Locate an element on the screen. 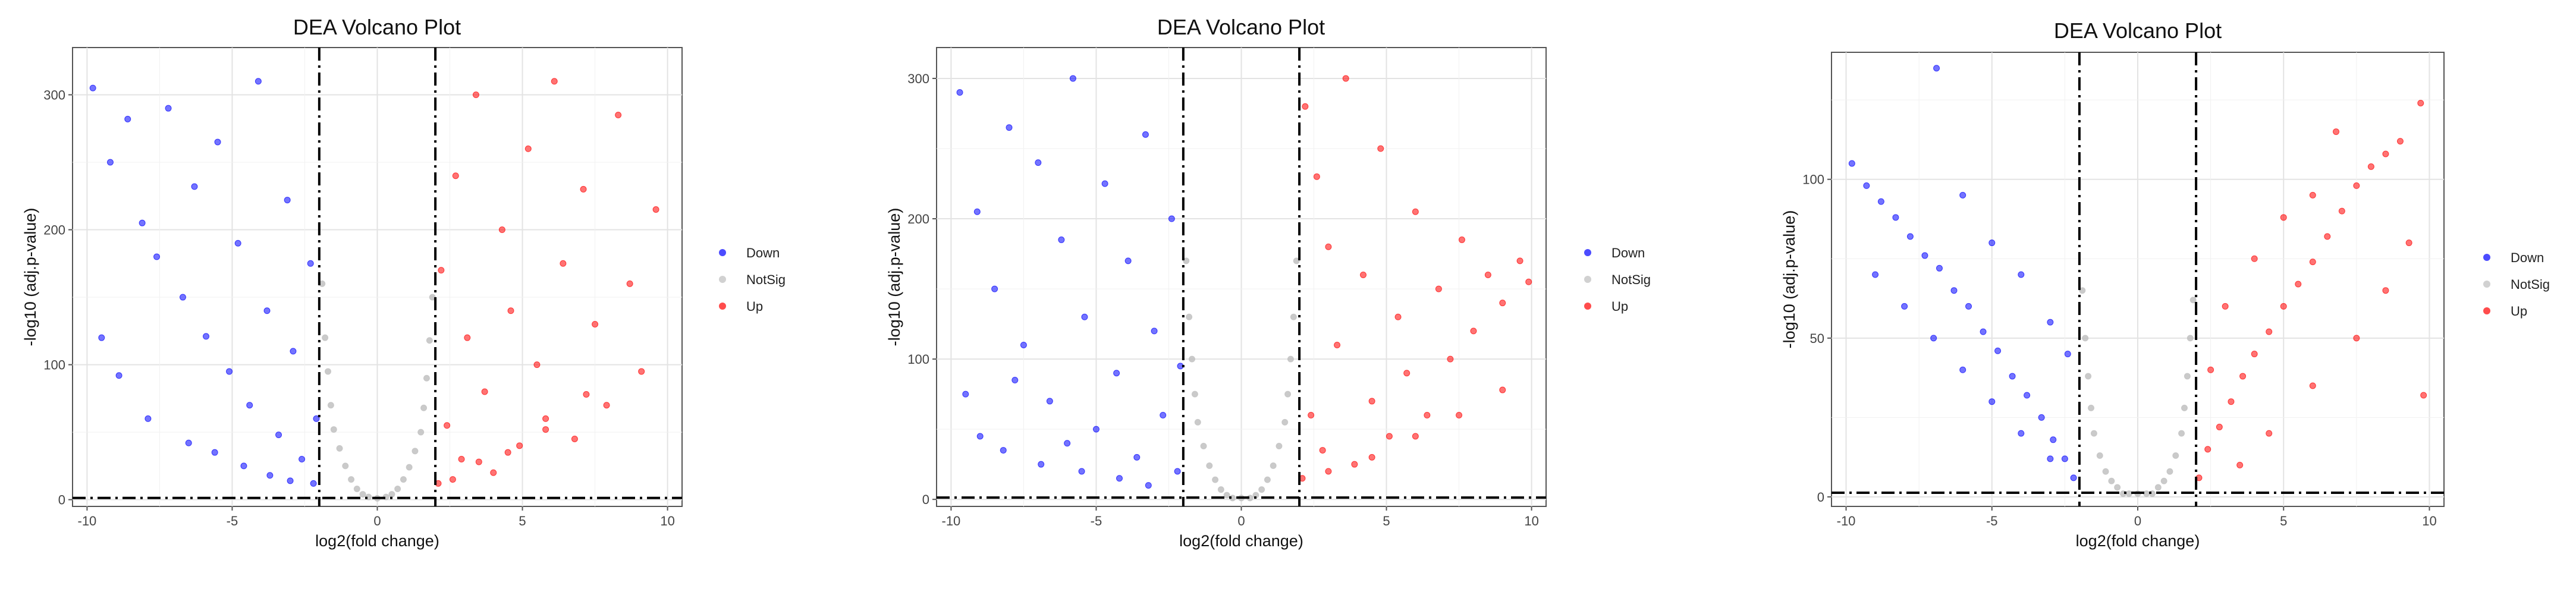 The image size is (2576, 592). series-notsig is located at coordinates (1241, 379).